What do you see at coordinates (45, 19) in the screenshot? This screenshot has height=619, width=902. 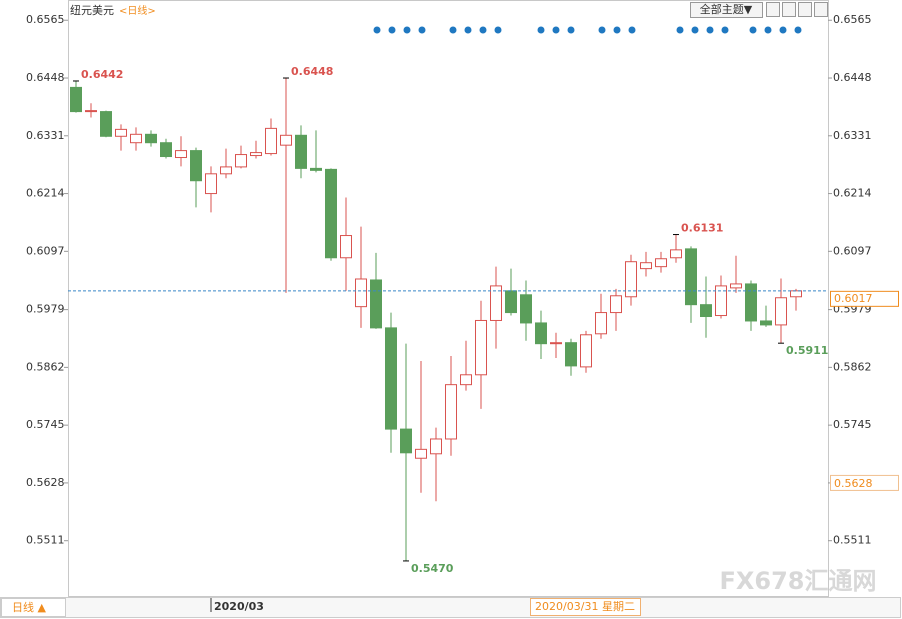 I see `y-tick-label: 0.6565` at bounding box center [45, 19].